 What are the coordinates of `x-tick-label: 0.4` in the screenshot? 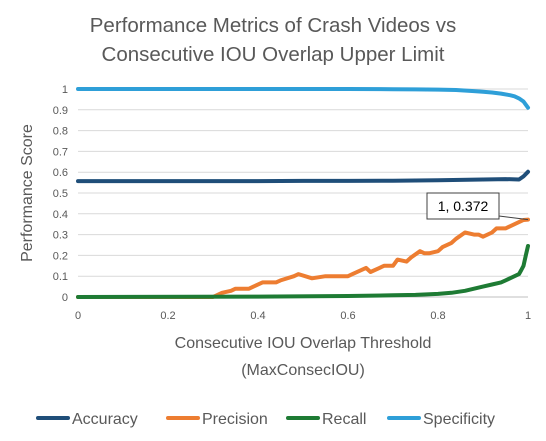 It's located at (257, 316).